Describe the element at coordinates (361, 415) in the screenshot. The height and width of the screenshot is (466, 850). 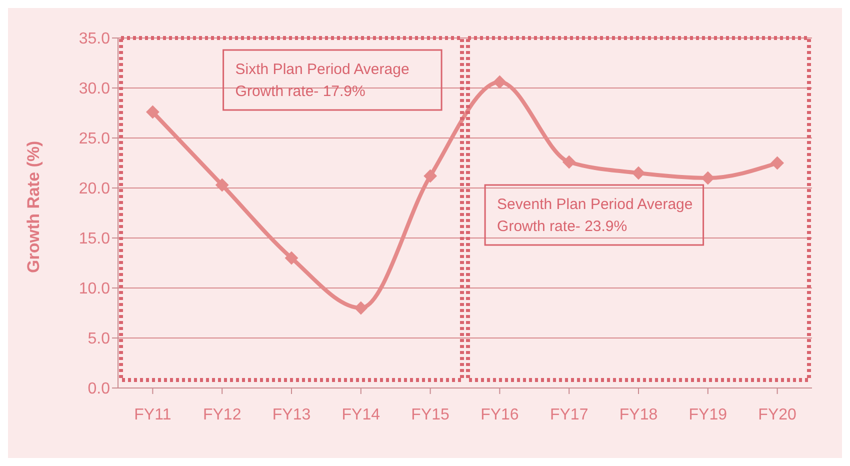
I see `x-tick-label: FY14` at that location.